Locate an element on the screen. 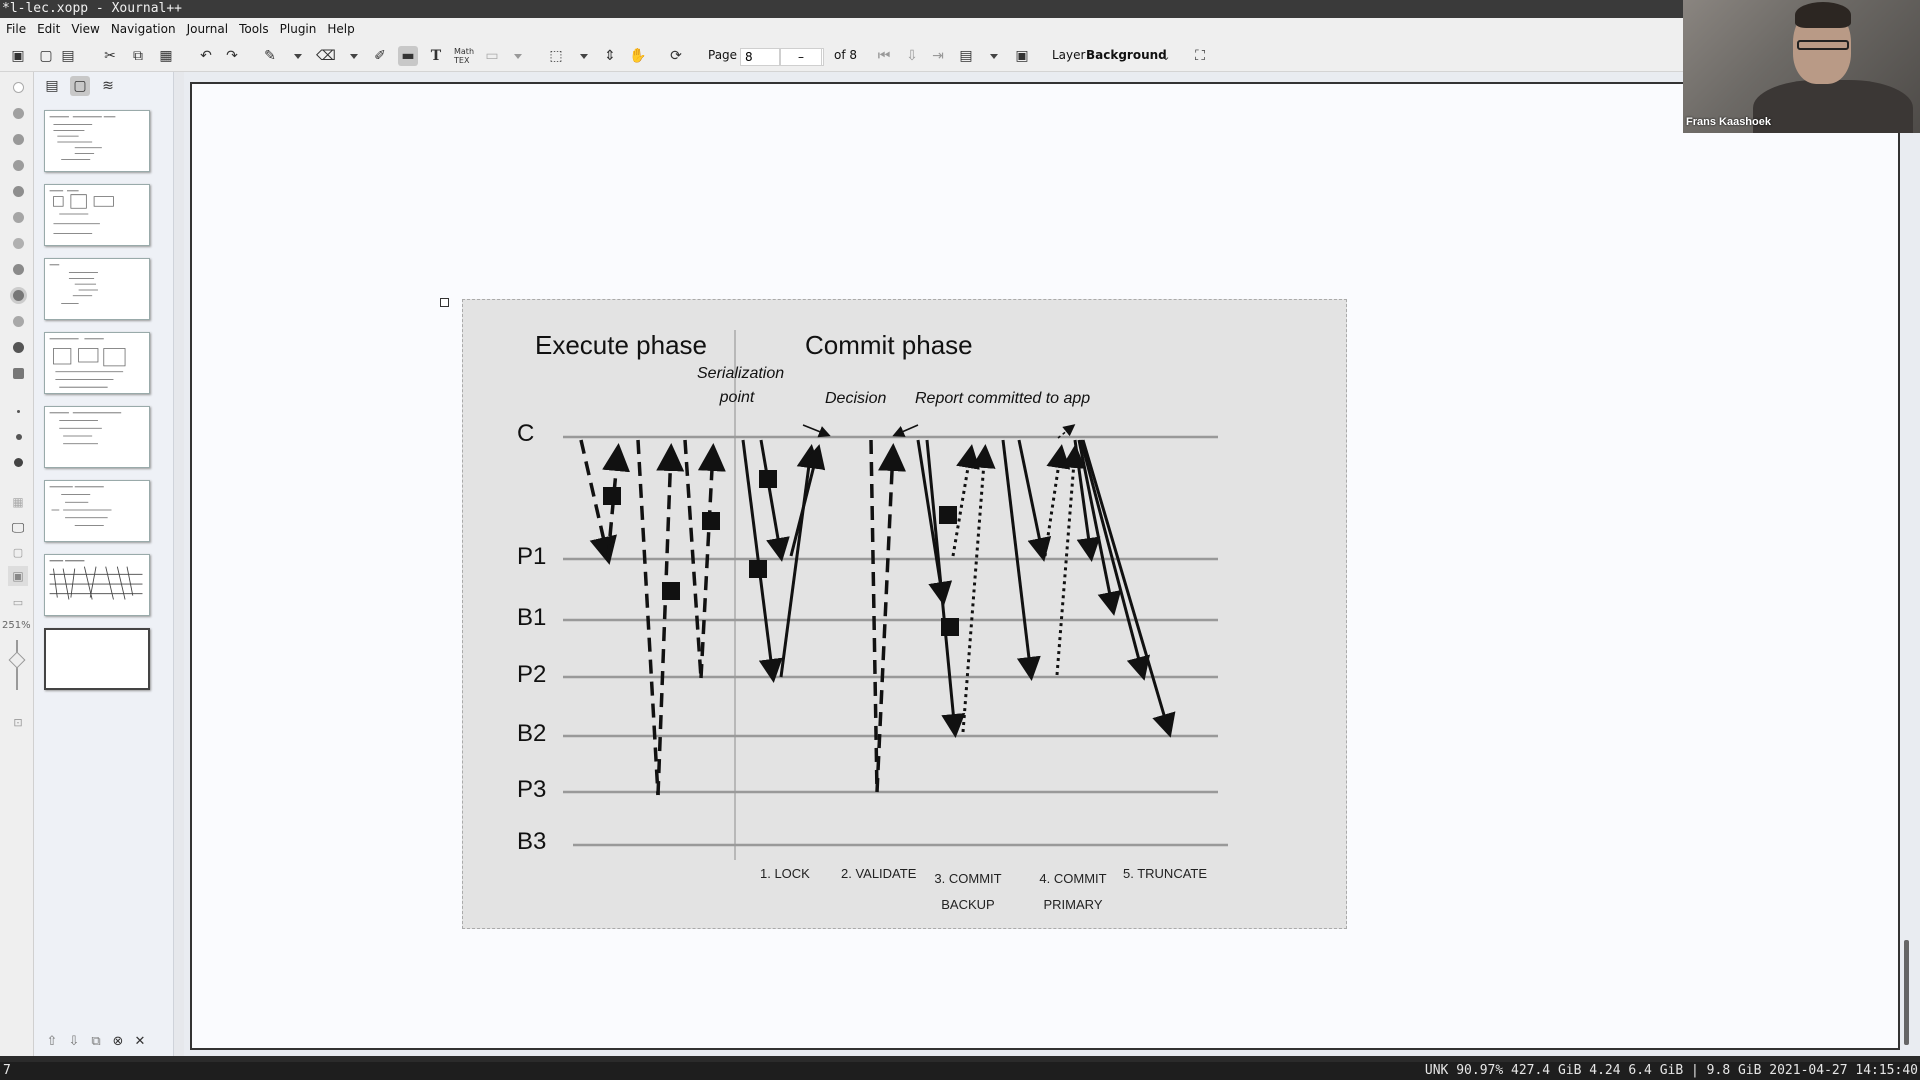  menu-navigation: Navigation is located at coordinates (143, 29).